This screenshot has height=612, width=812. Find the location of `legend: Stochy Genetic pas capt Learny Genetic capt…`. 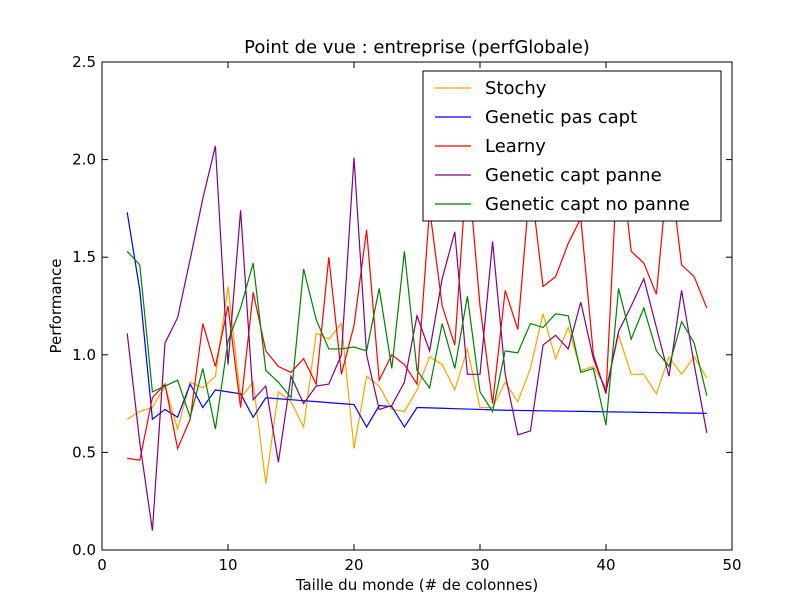

legend: Stochy Genetic pas capt Learny Genetic capt… is located at coordinates (572, 146).